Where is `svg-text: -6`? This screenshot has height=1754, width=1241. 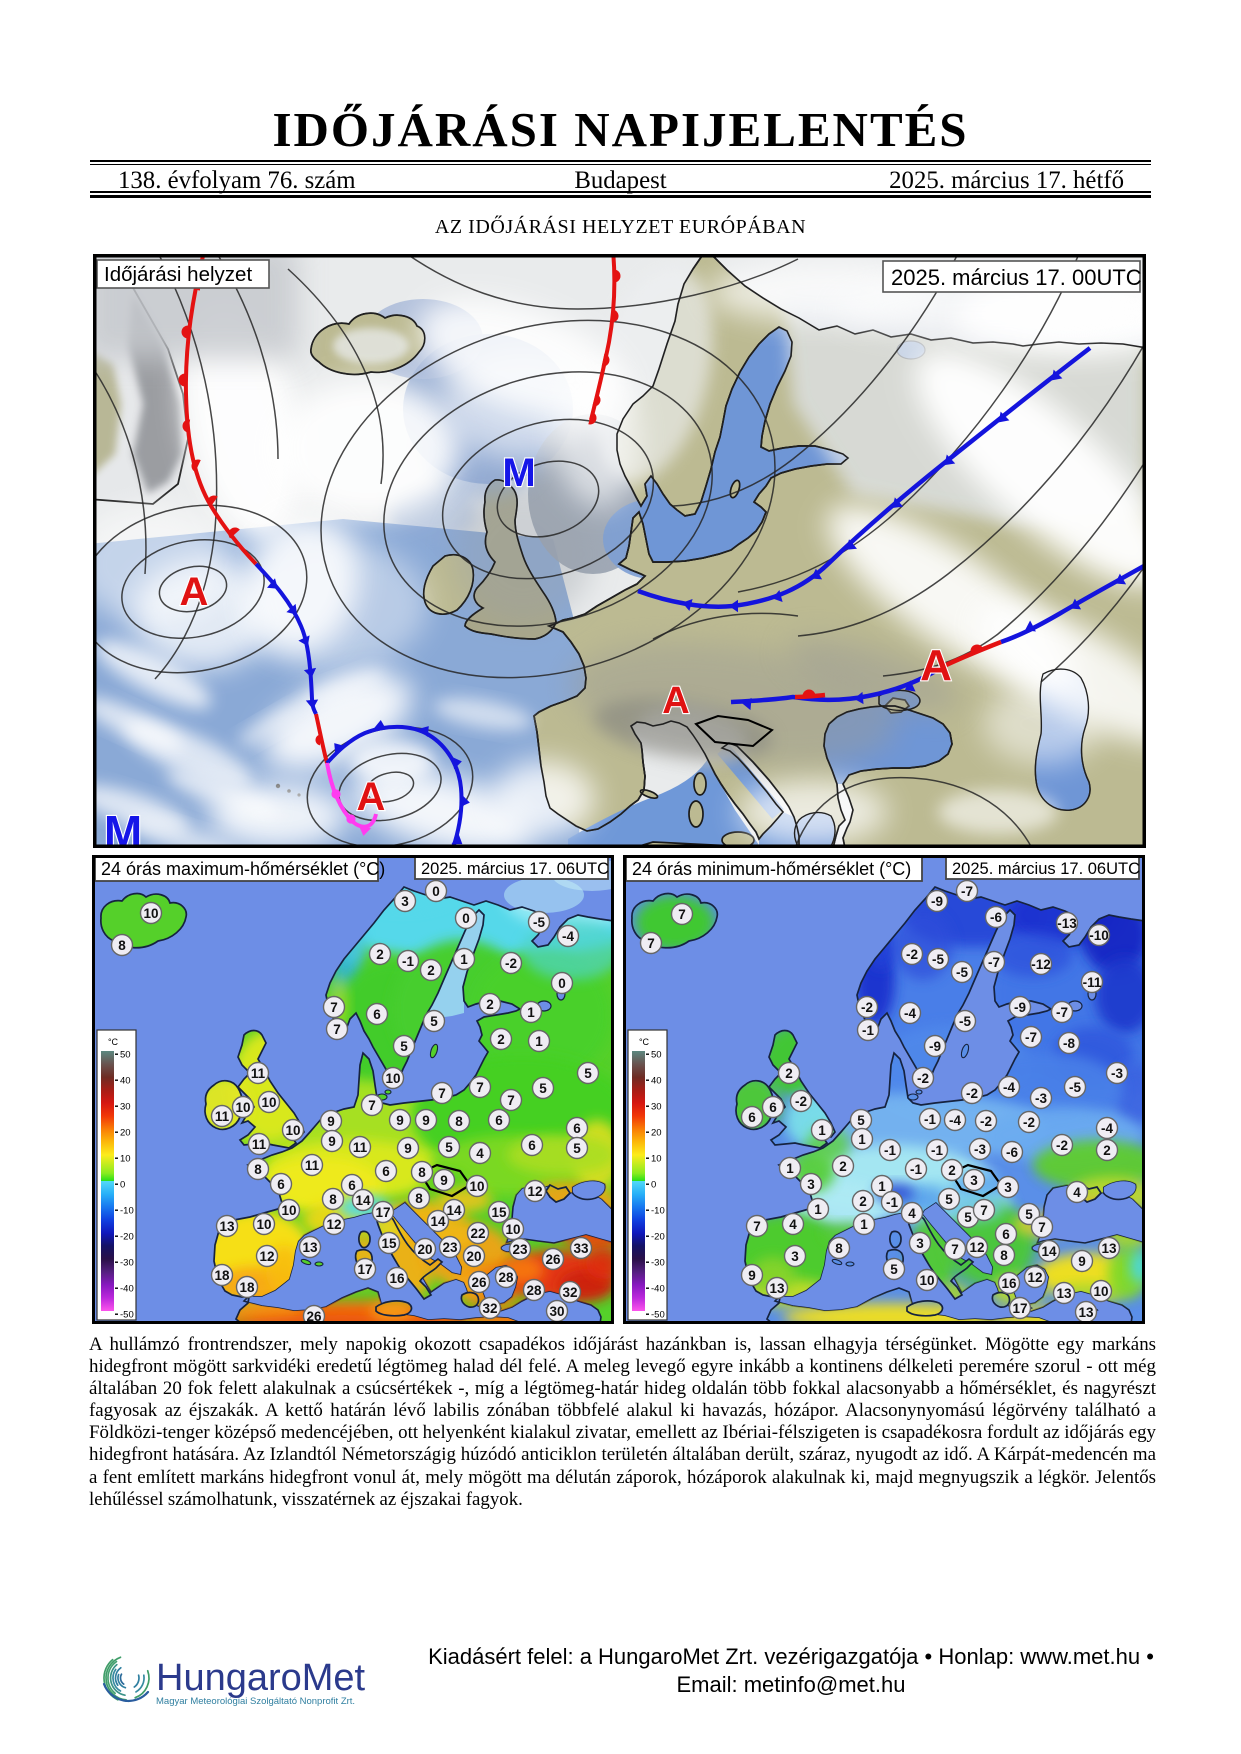 svg-text: -6 is located at coordinates (1012, 1152).